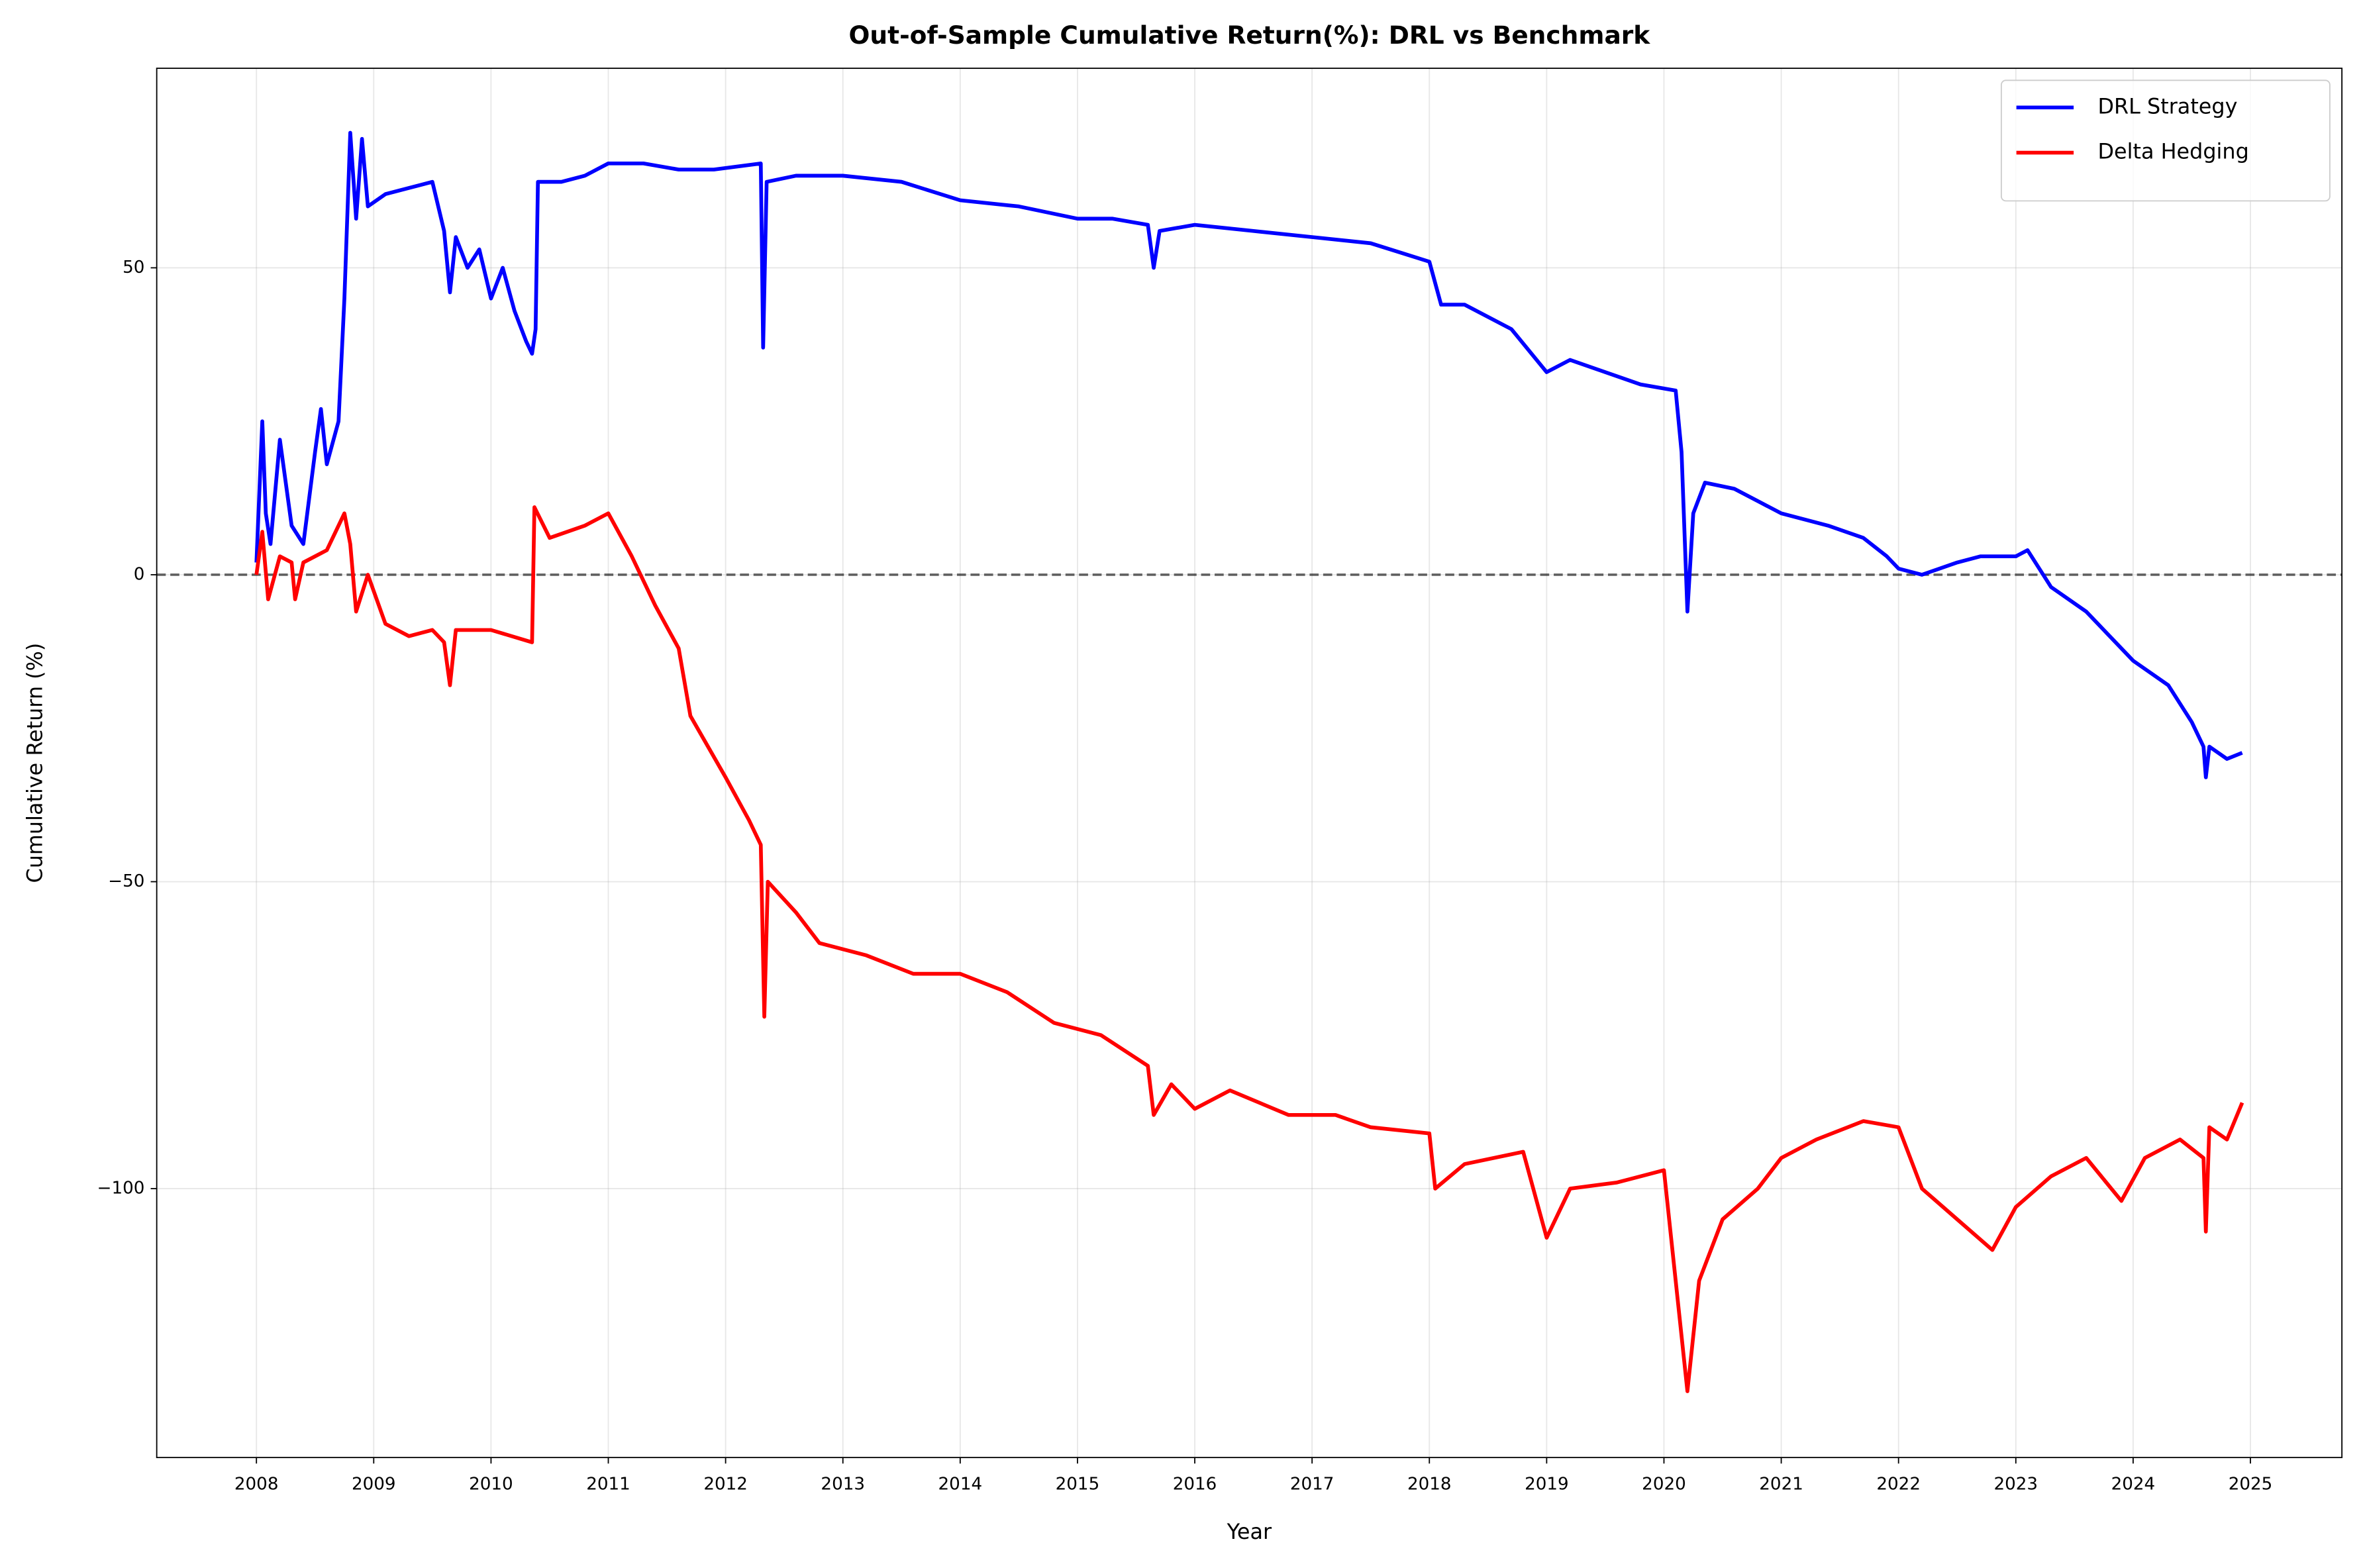  What do you see at coordinates (960, 1484) in the screenshot?
I see `x-tick-label: 2014` at bounding box center [960, 1484].